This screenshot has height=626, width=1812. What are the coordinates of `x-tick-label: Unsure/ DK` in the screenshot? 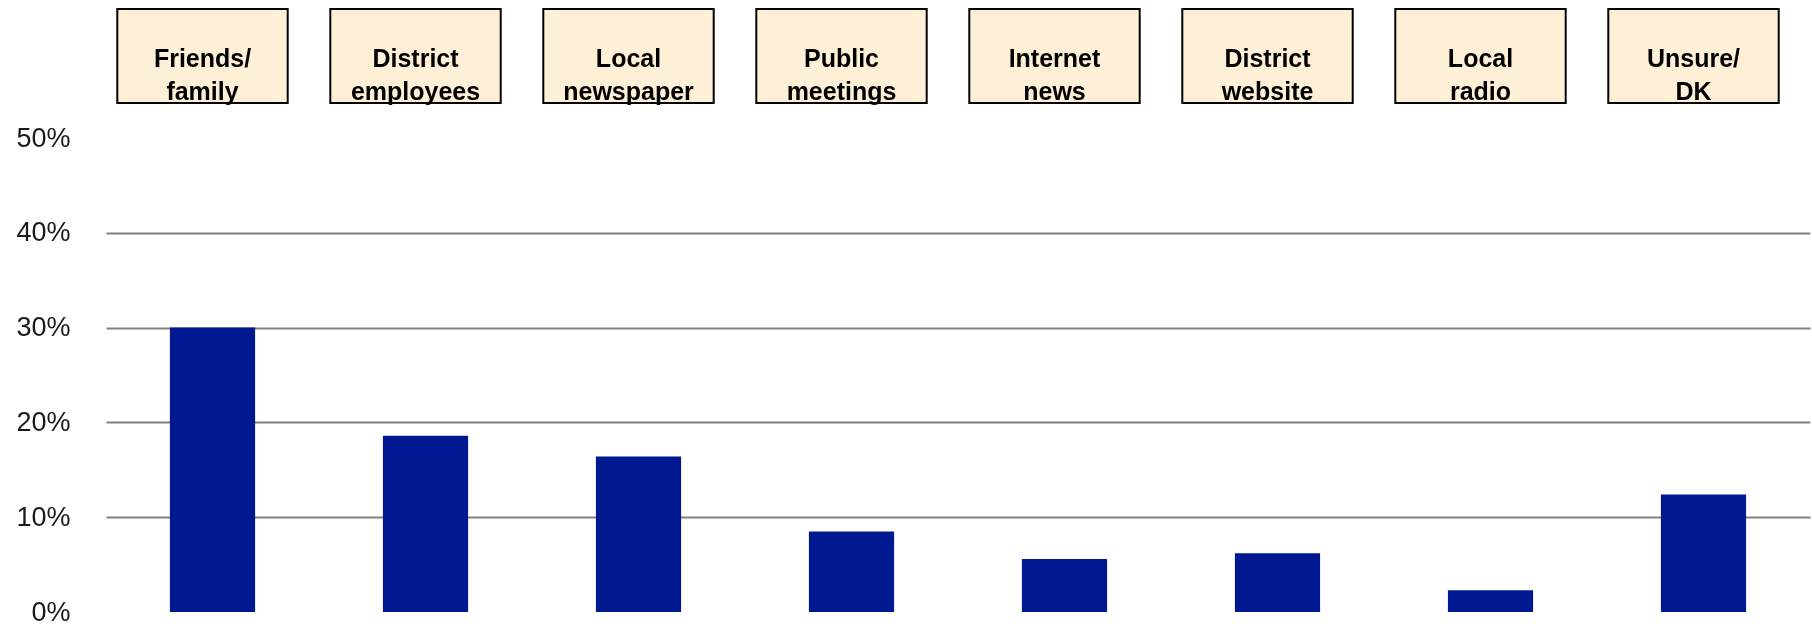 It's located at (1693, 74).